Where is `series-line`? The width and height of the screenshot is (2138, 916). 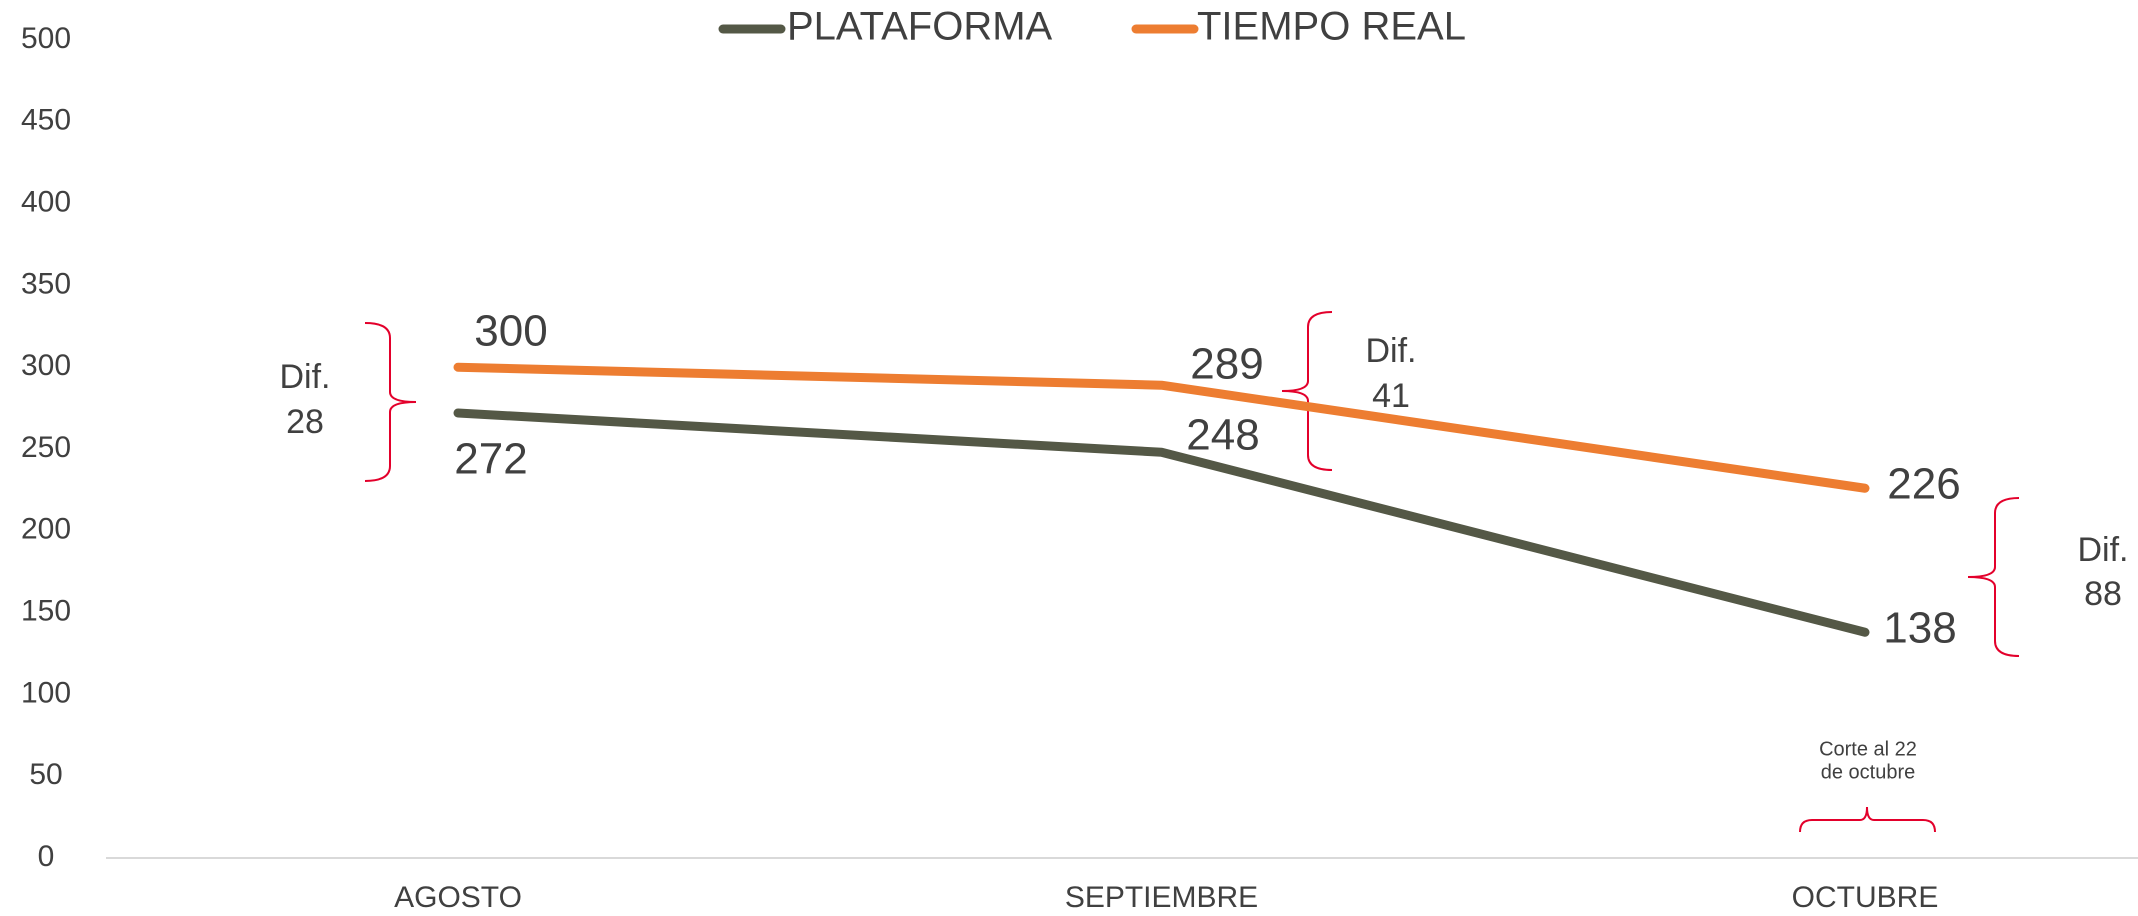 series-line is located at coordinates (1161, 427).